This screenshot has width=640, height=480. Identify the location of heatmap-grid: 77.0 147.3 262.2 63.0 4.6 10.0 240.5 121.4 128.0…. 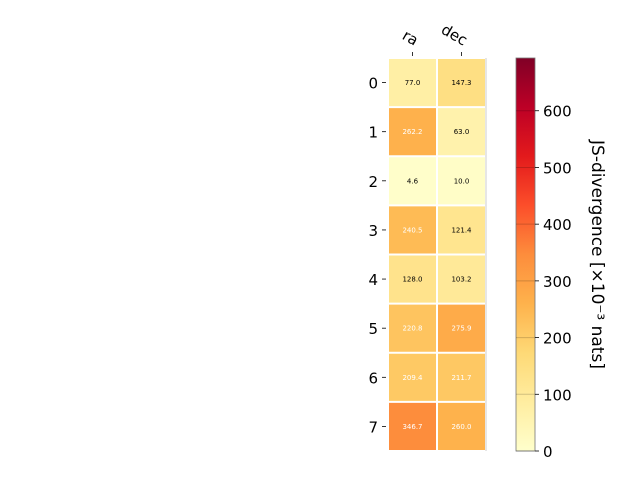
(437, 254).